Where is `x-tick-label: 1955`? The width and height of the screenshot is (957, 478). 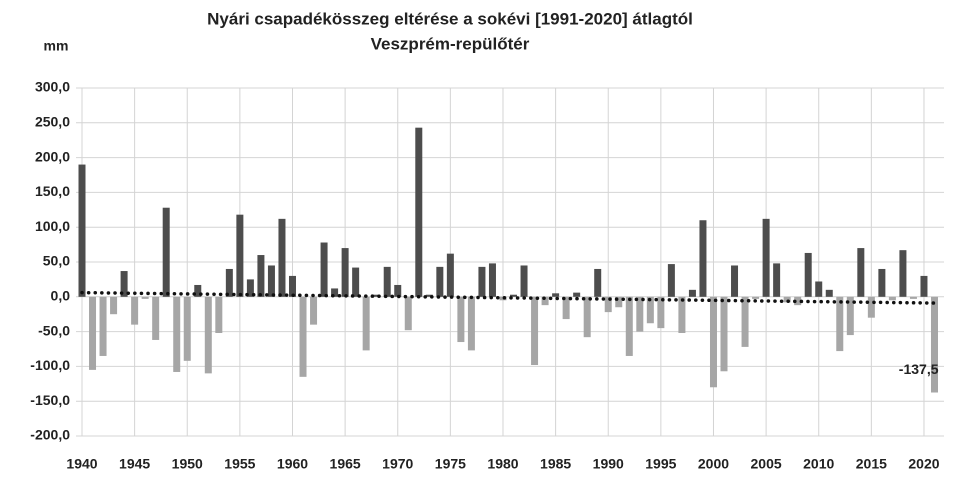 x-tick-label: 1955 is located at coordinates (239, 464).